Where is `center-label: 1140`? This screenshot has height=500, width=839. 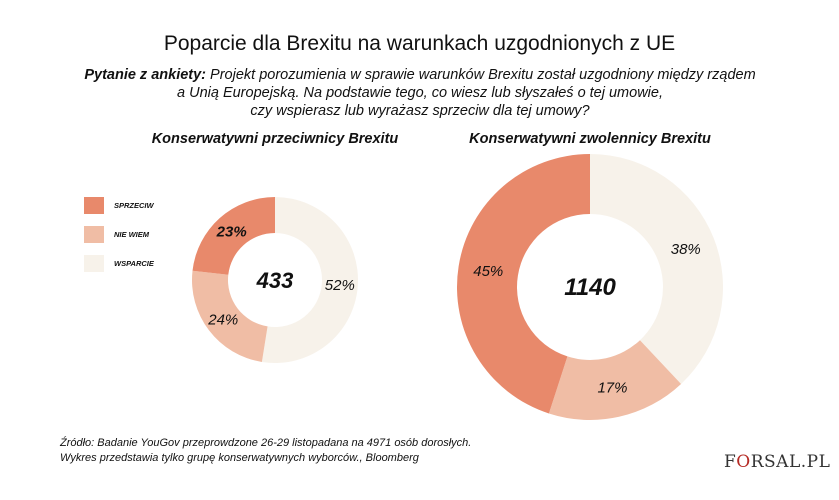 center-label: 1140 is located at coordinates (590, 287).